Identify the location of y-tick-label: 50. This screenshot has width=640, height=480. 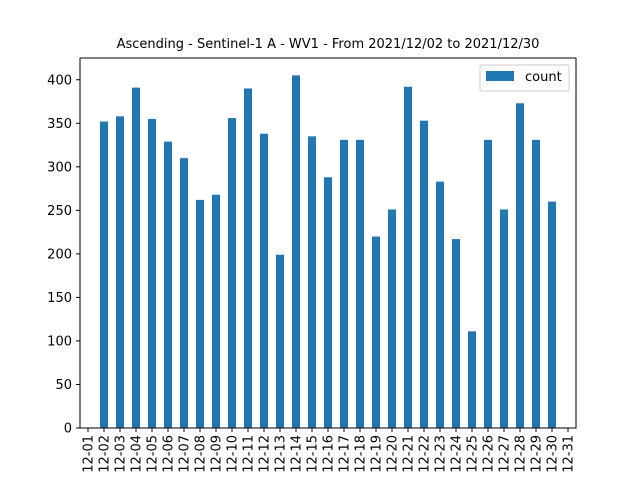
(63, 385).